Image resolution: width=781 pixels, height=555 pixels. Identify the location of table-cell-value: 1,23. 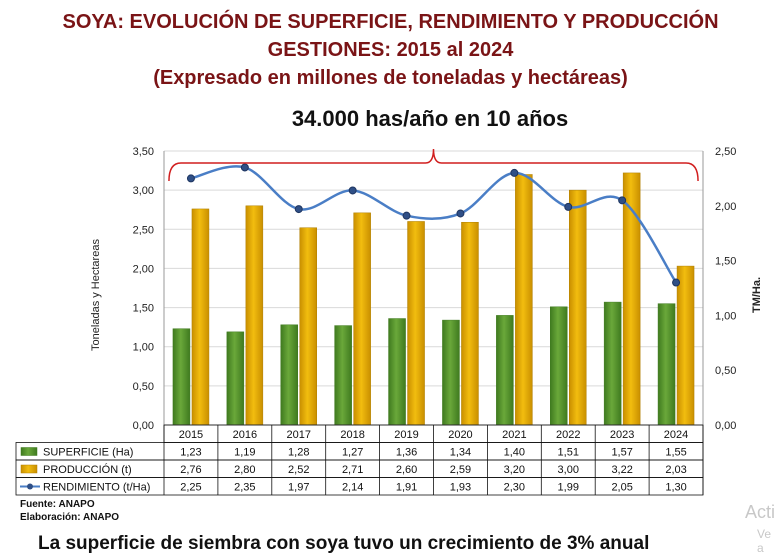
(190, 453).